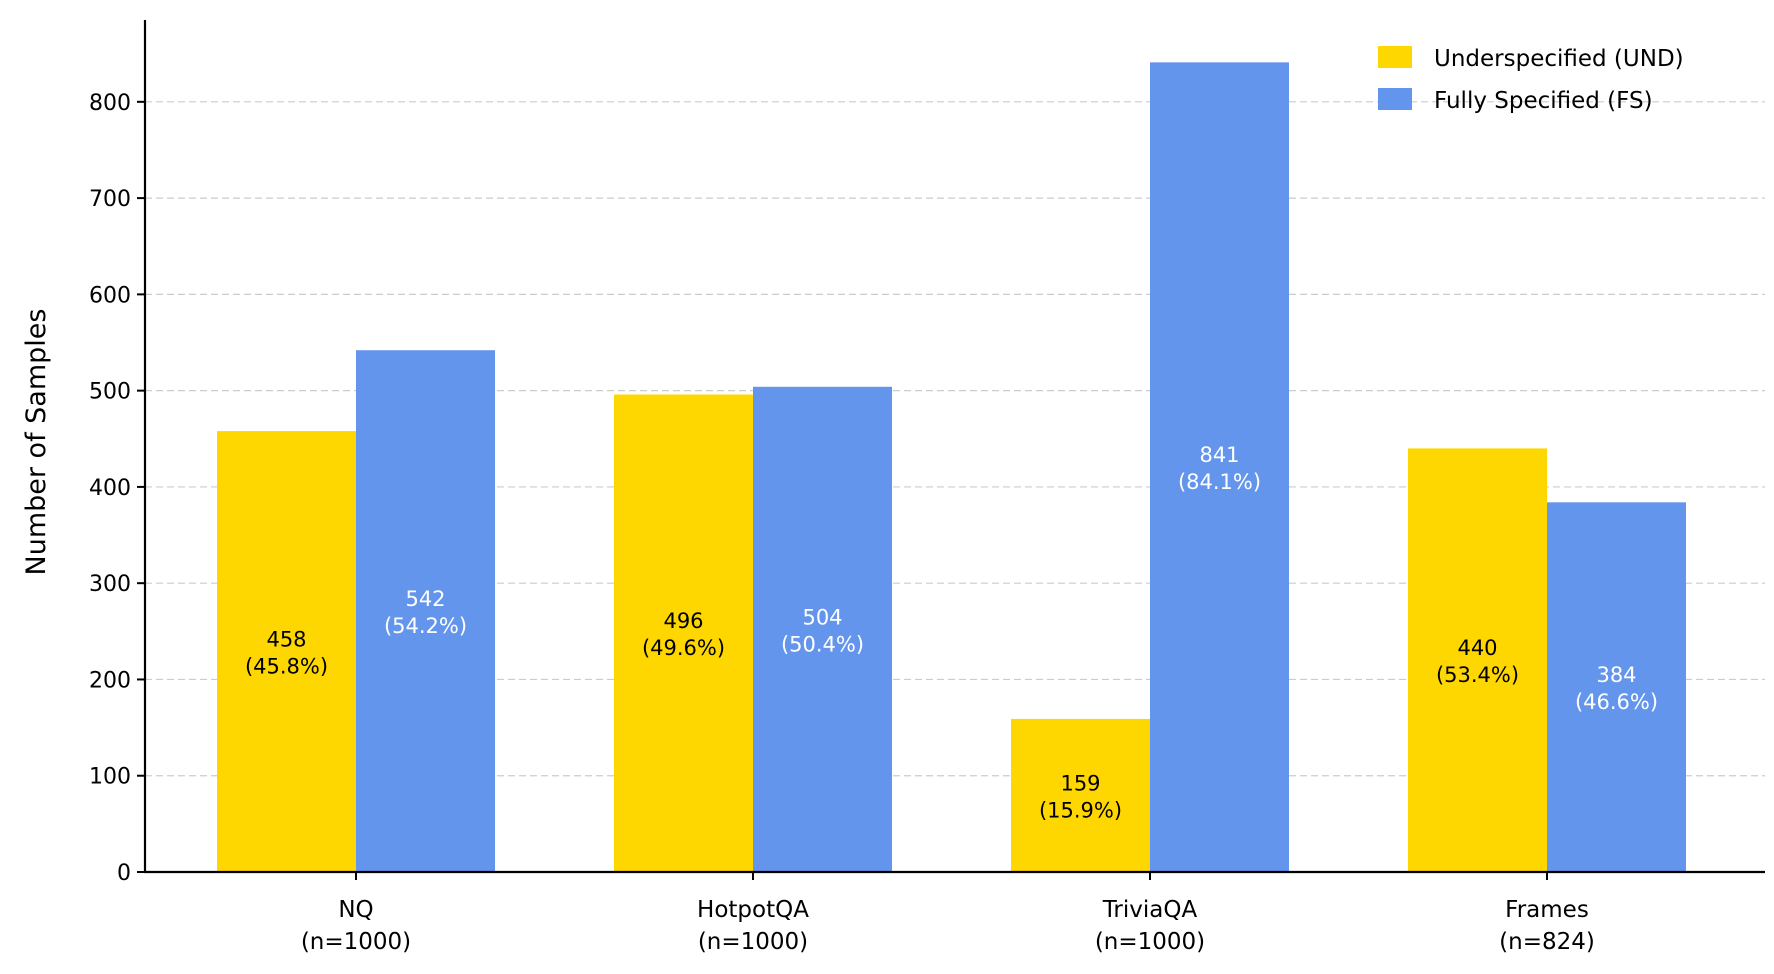 The image size is (1774, 974). I want to click on y-tick-label-800: 800, so click(110, 103).